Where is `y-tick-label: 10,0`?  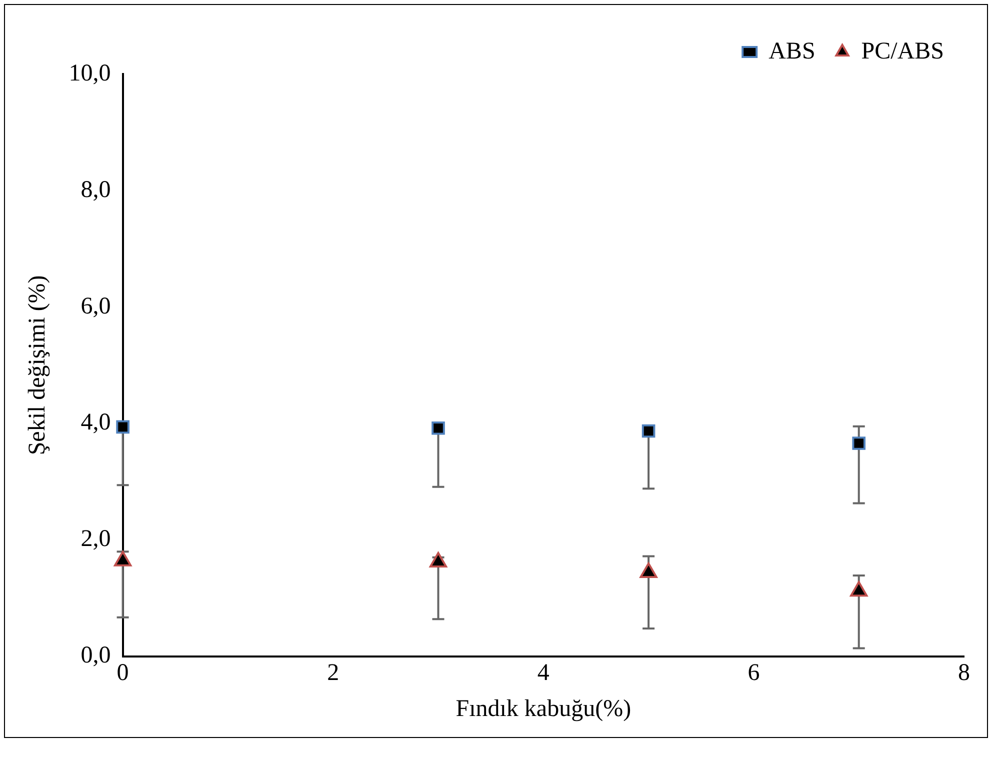
y-tick-label: 10,0 is located at coordinates (89, 73).